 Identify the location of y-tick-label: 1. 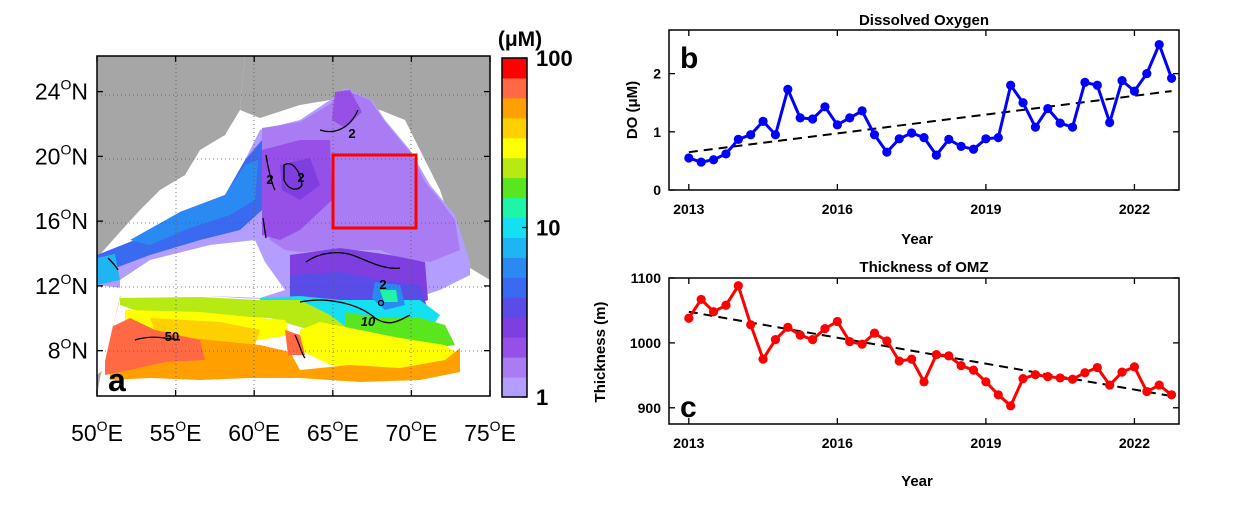
(657, 132).